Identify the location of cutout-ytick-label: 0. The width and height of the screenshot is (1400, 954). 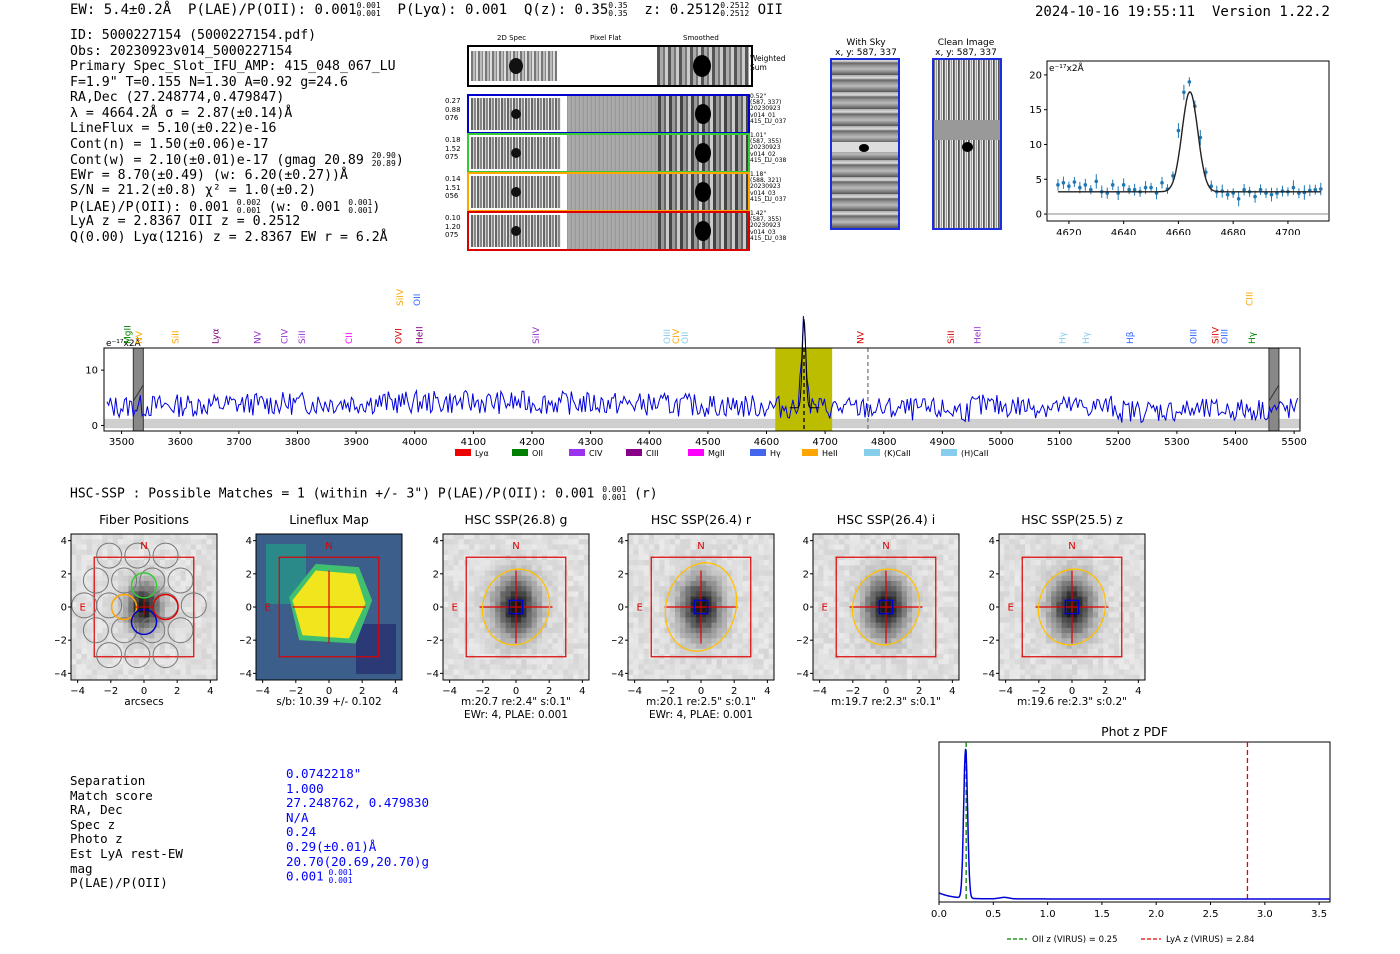
(621, 608).